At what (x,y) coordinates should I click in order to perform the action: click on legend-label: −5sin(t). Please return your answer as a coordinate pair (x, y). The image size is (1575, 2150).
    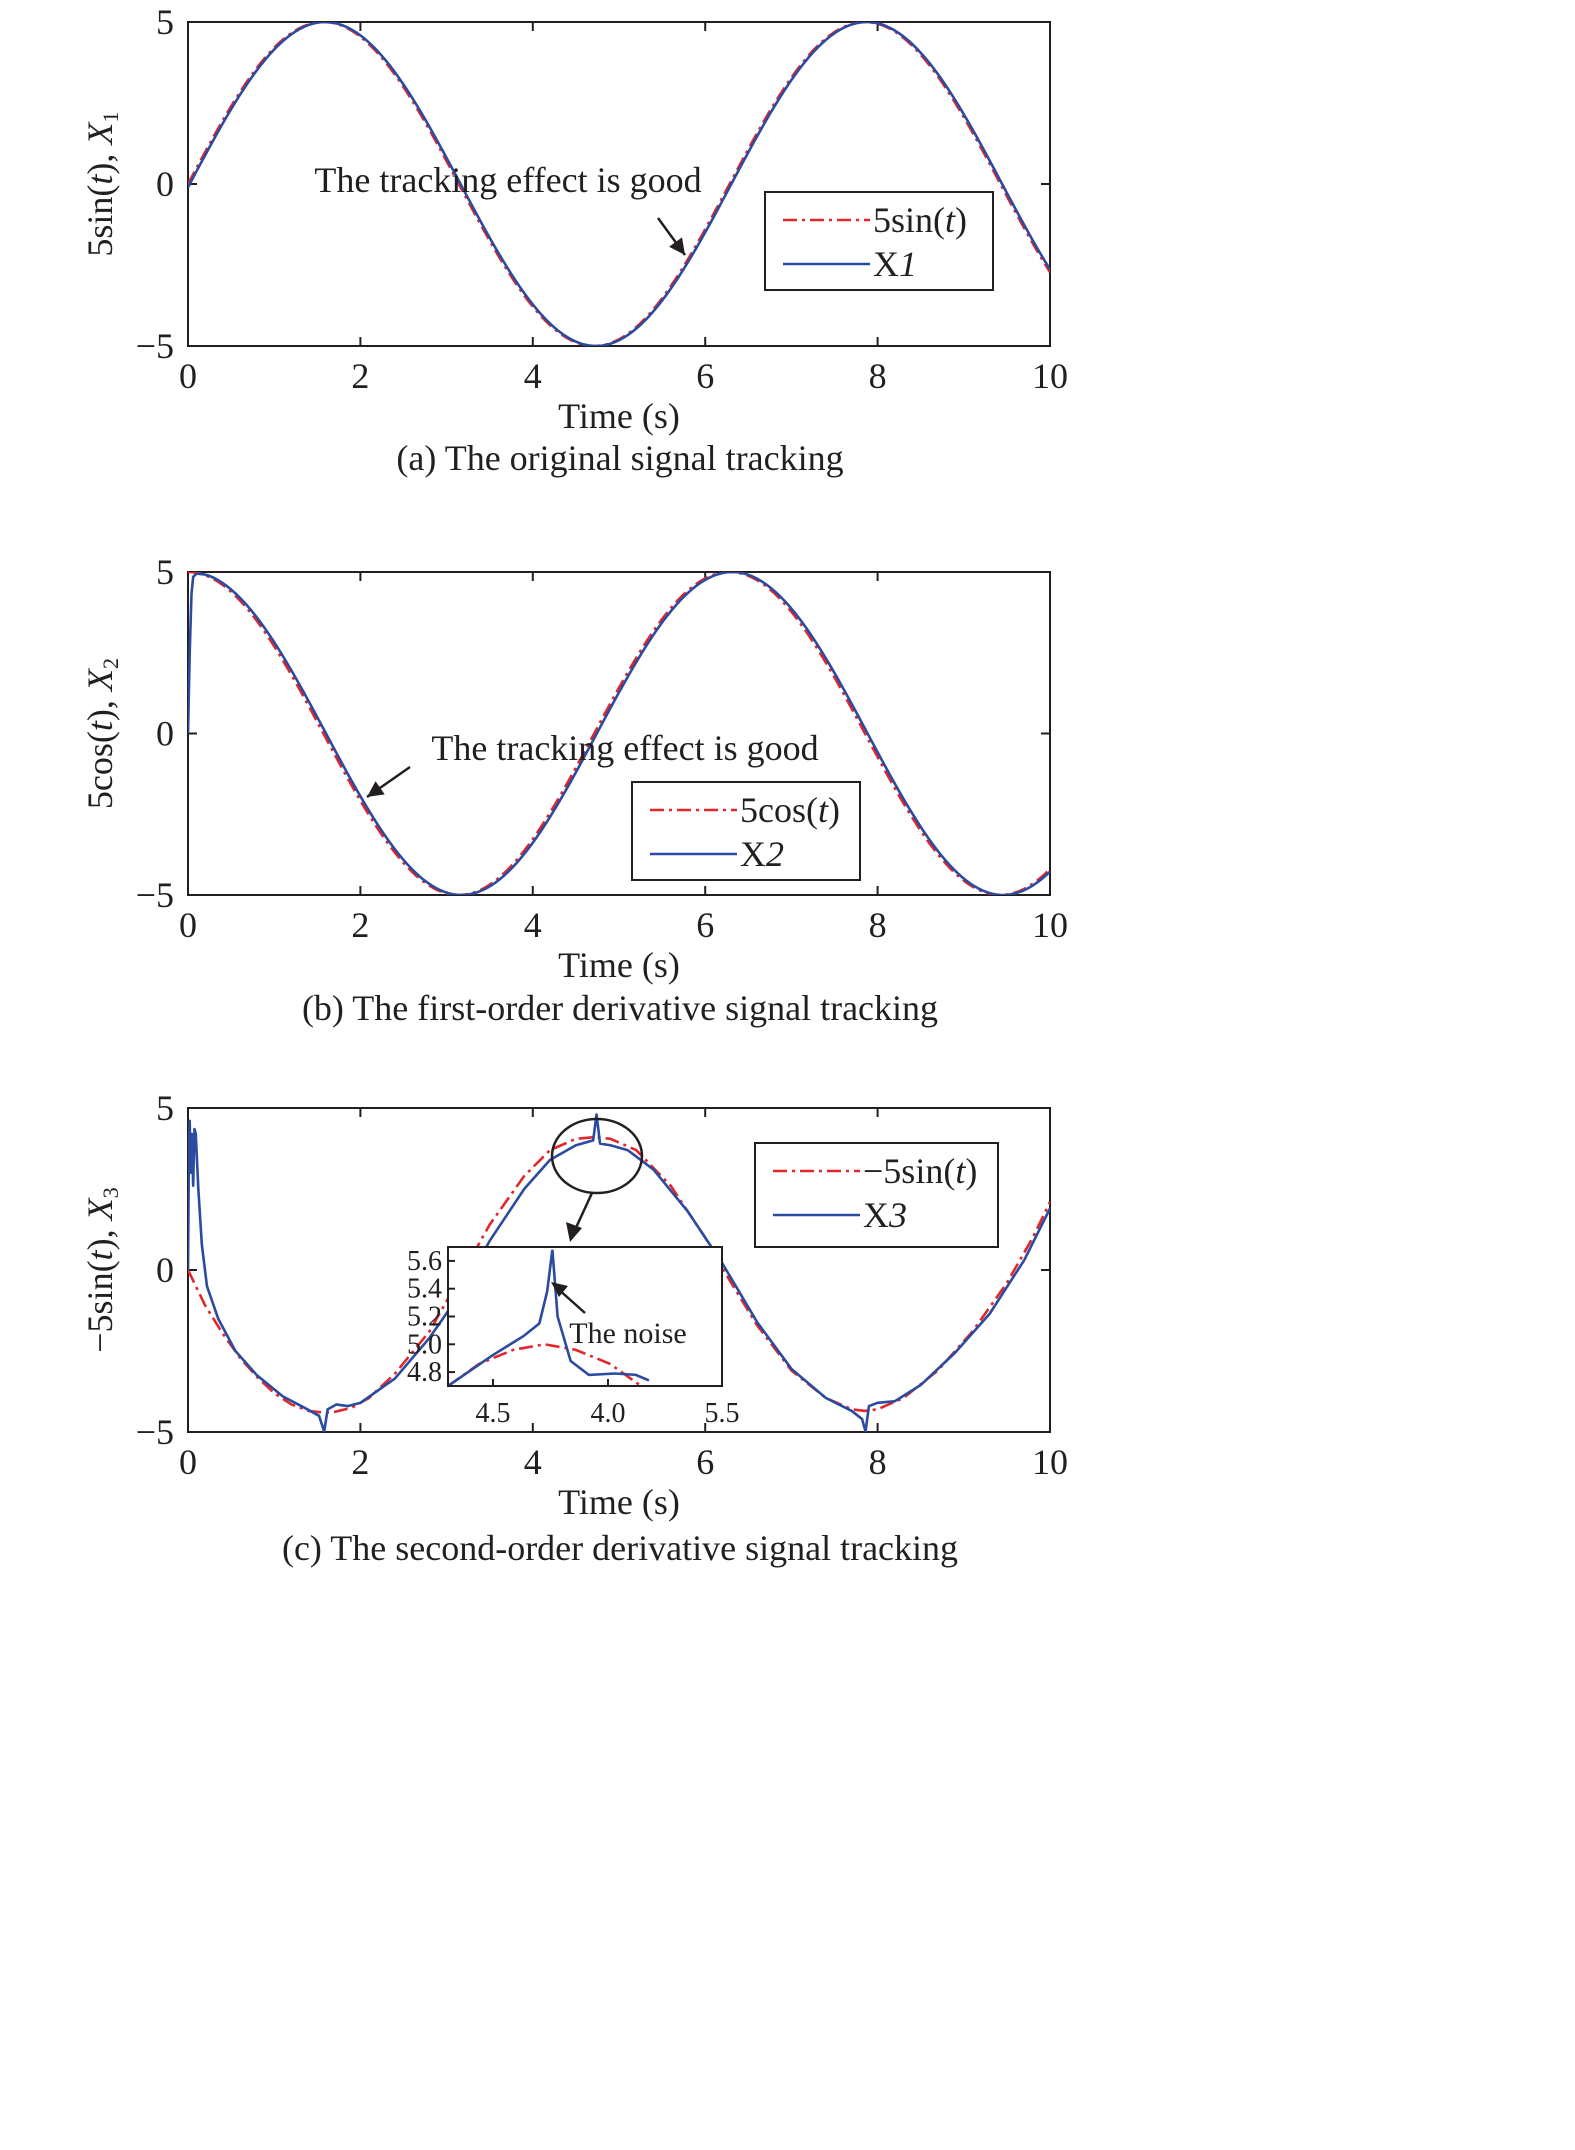
    Looking at the image, I should click on (920, 1171).